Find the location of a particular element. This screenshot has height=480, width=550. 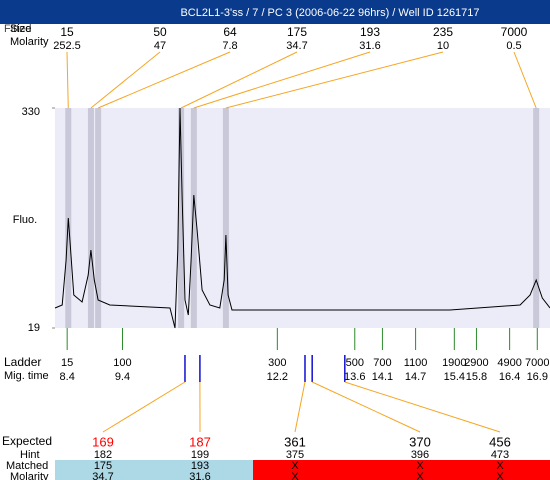

ladder-time: 16.4 is located at coordinates (509, 377).